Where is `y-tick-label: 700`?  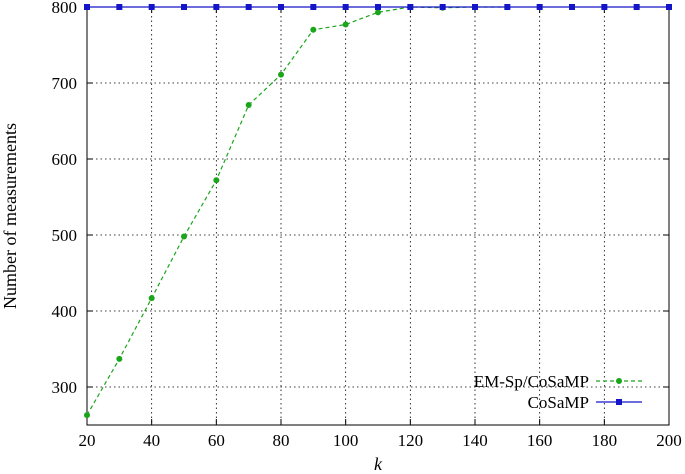
y-tick-label: 700 is located at coordinates (65, 83).